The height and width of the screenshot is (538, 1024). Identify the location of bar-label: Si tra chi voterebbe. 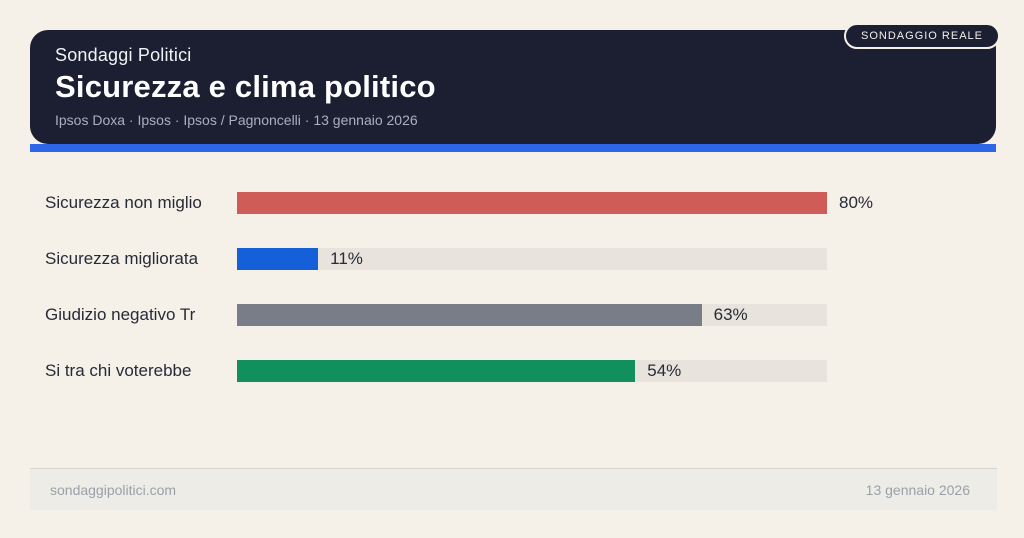
(118, 370).